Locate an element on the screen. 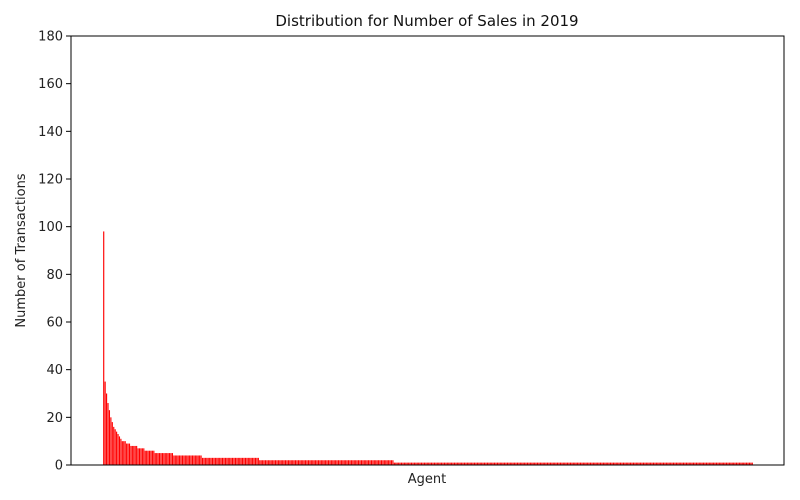  y-tick-label: 100 is located at coordinates (50, 227).